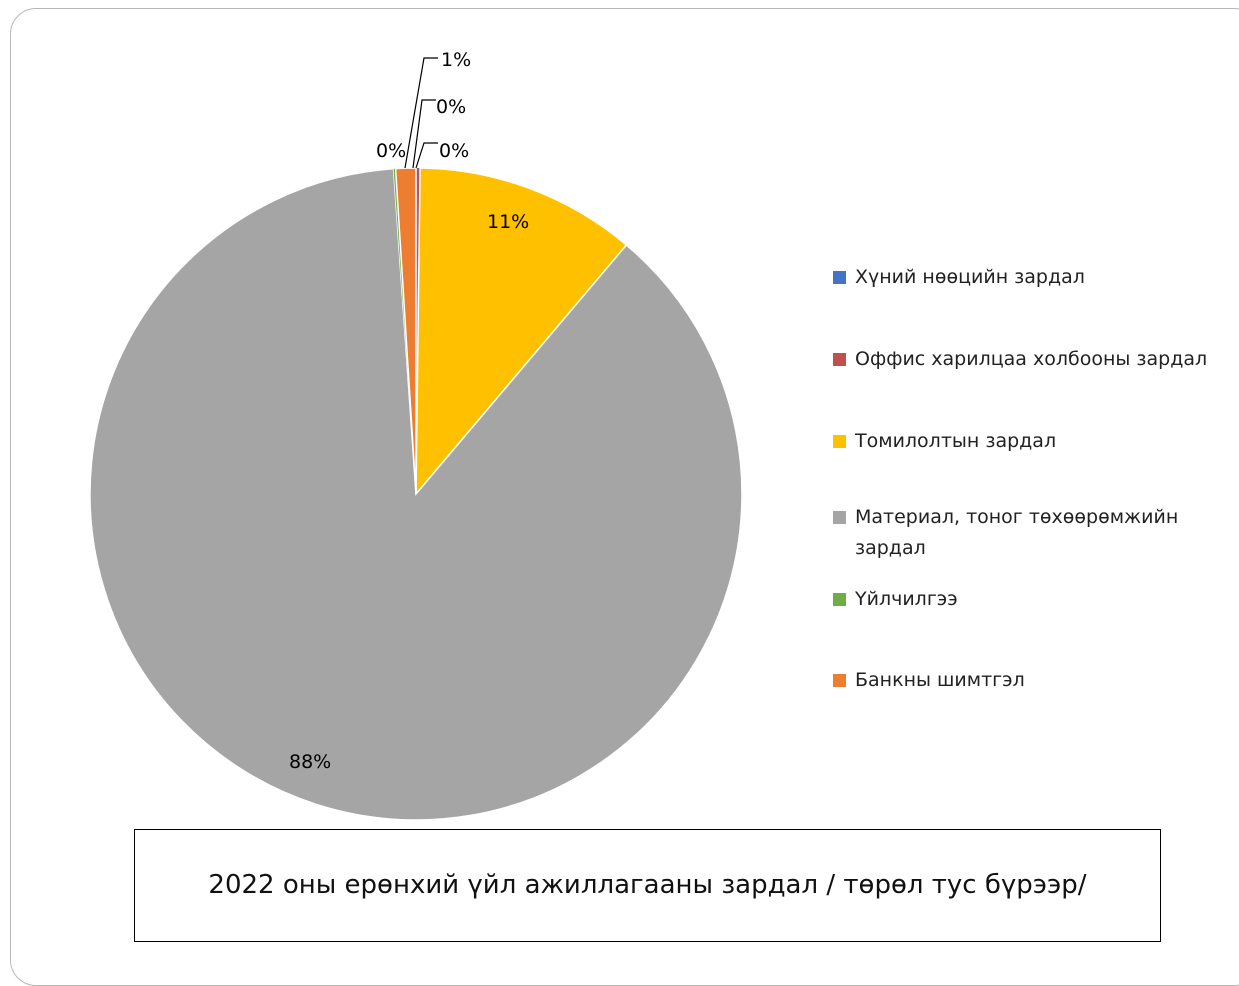  I want to click on legend-item-6: Банкны шимтгэл, so click(1033, 680).